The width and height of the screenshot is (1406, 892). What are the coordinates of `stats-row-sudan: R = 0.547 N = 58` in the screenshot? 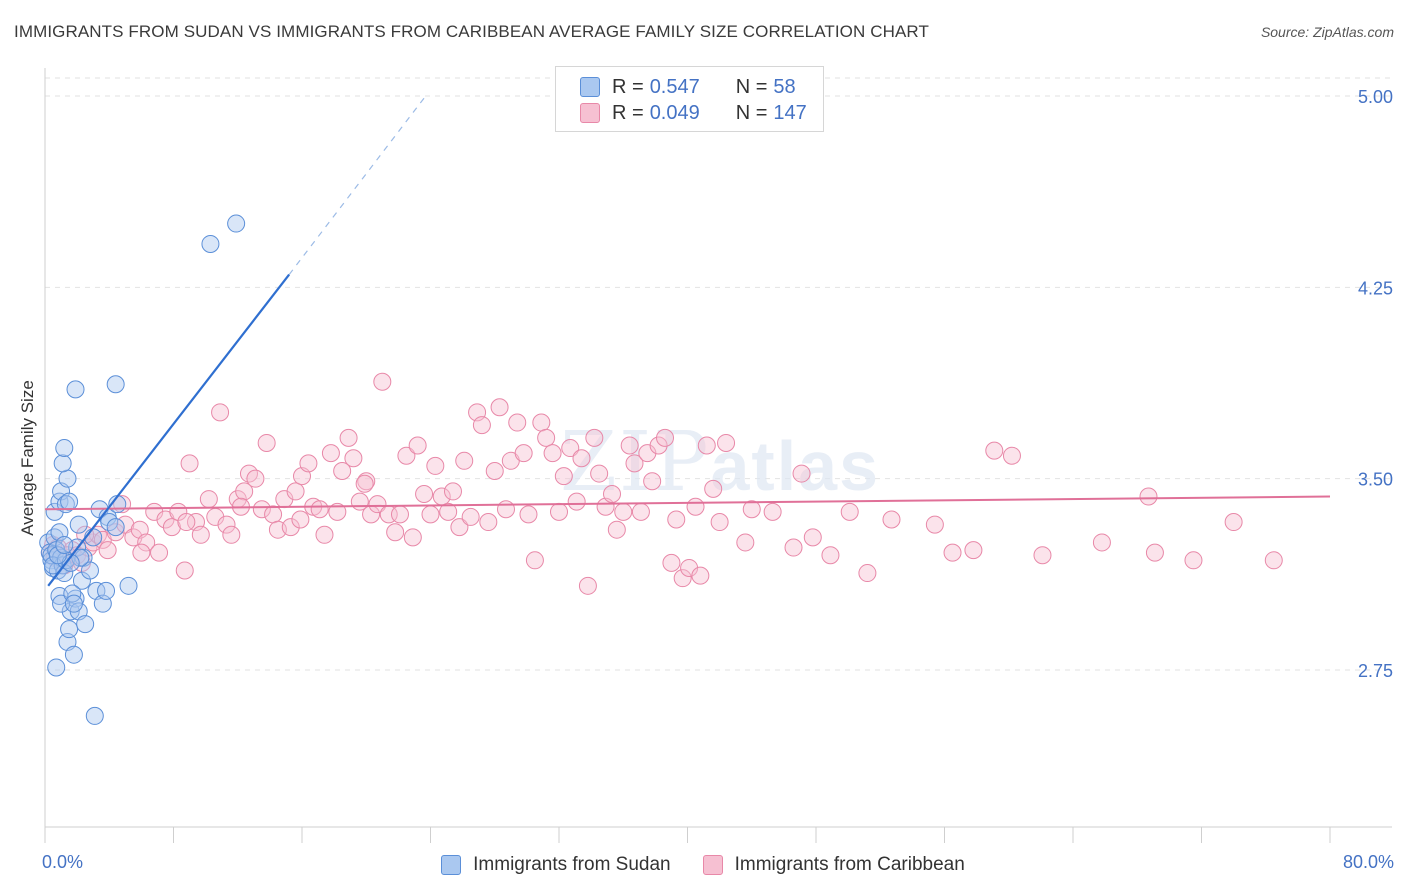 It's located at (696, 87).